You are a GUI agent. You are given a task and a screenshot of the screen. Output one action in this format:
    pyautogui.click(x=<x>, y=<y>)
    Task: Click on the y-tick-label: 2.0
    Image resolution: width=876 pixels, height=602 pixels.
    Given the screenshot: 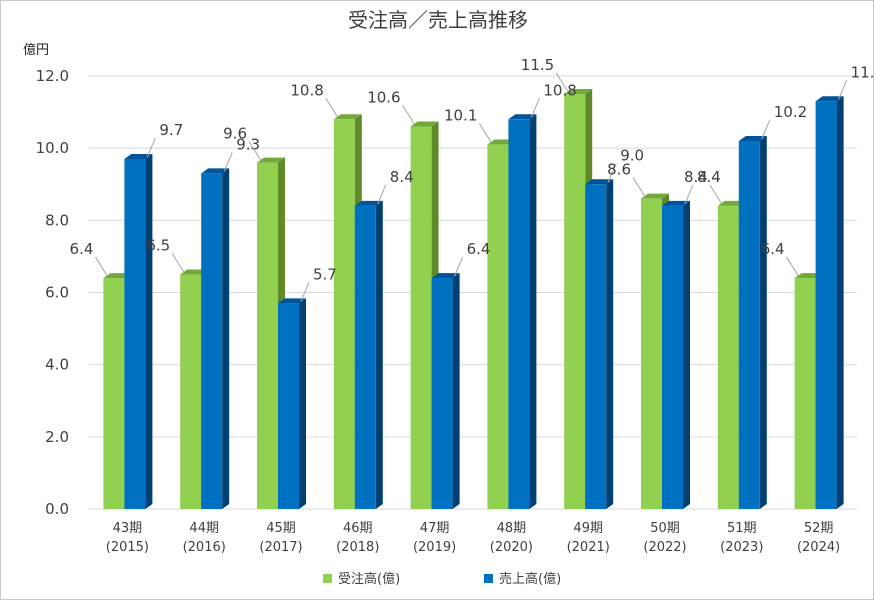 What is the action you would take?
    pyautogui.click(x=57, y=437)
    